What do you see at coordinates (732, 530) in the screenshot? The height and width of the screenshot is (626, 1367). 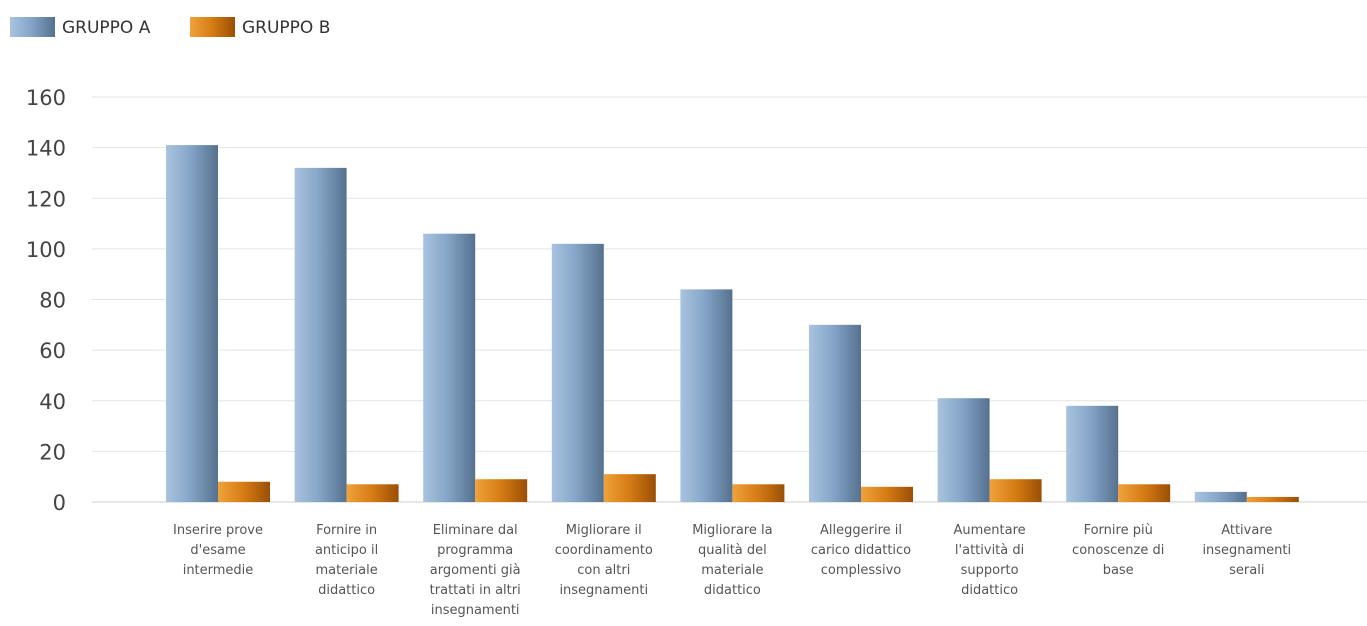 I see `x-tick-label-line: Migliorare la` at bounding box center [732, 530].